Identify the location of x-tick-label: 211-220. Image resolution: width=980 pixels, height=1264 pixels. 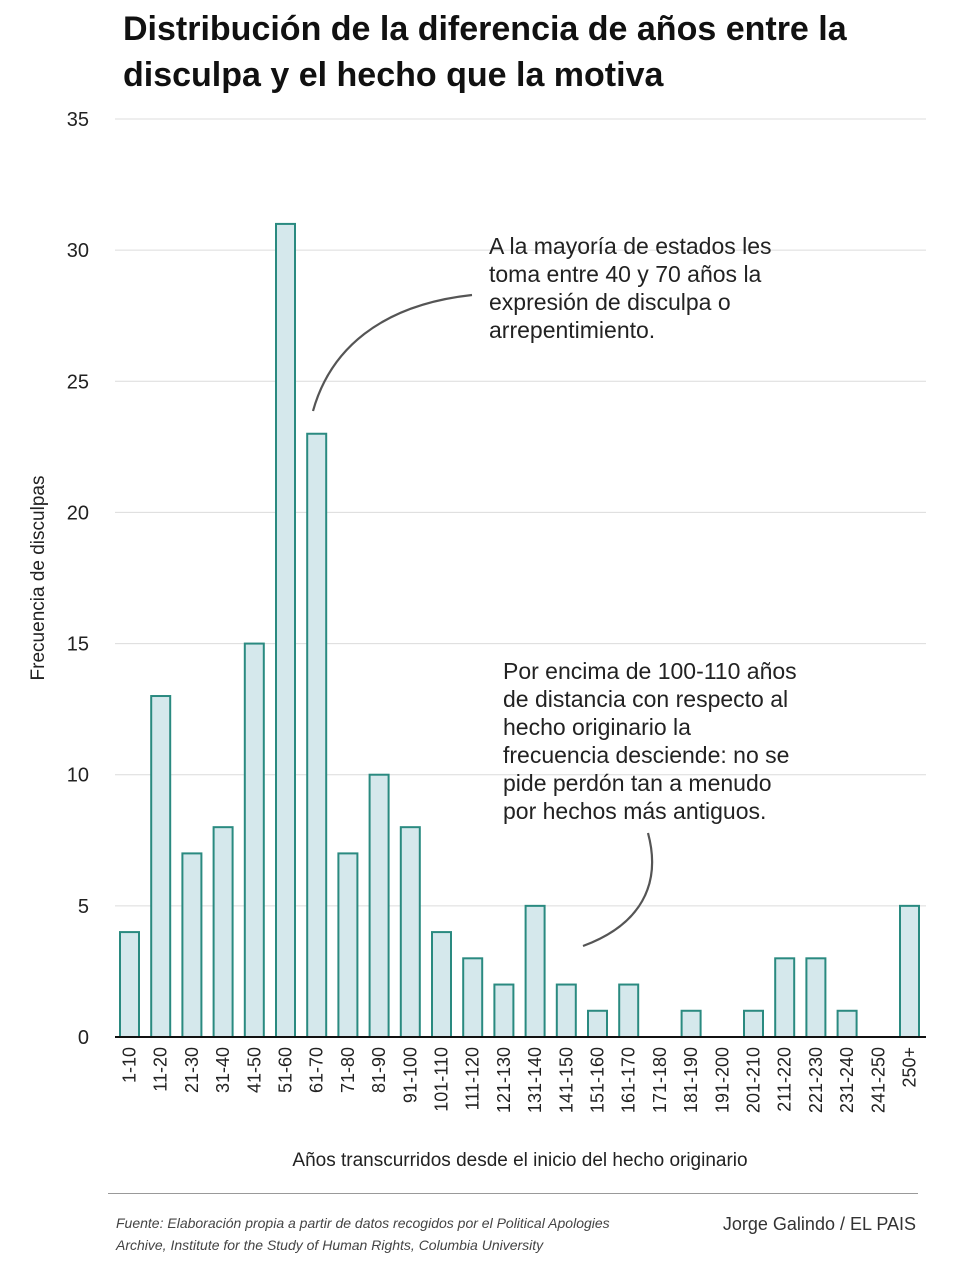
(785, 1079).